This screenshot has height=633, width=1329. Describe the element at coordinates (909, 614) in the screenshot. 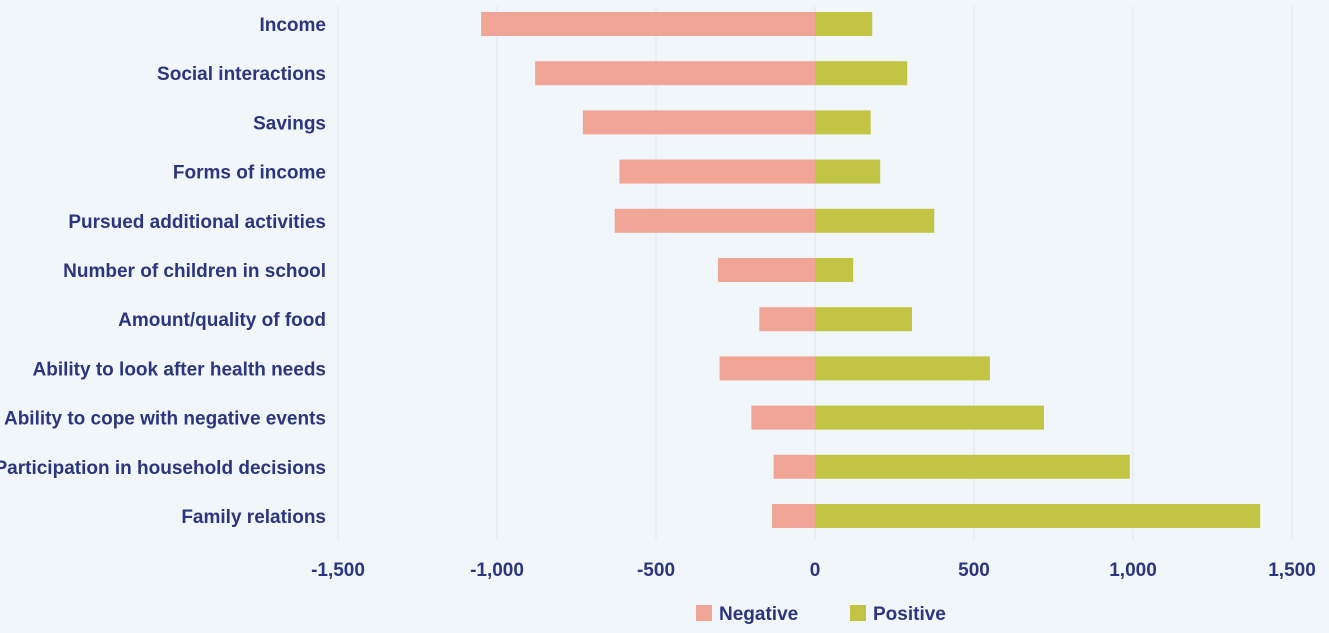

I see `legend-label-positive: Positive` at that location.